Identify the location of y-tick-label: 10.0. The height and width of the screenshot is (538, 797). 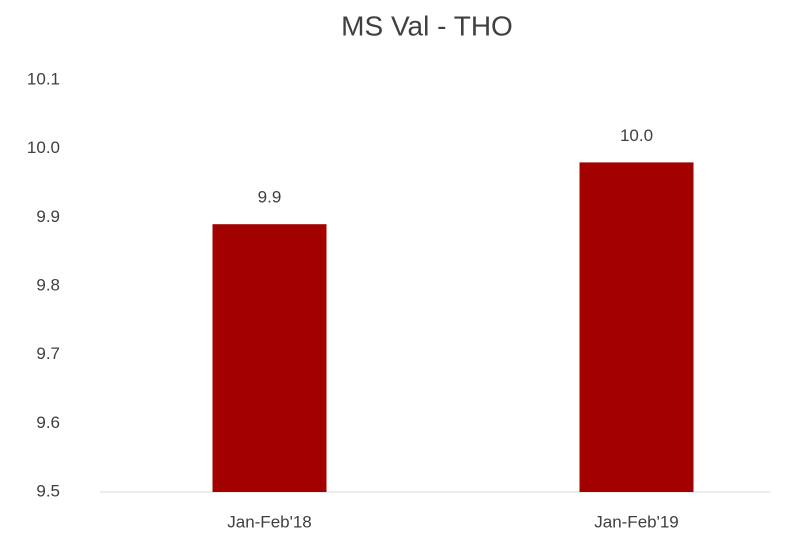
(43, 147).